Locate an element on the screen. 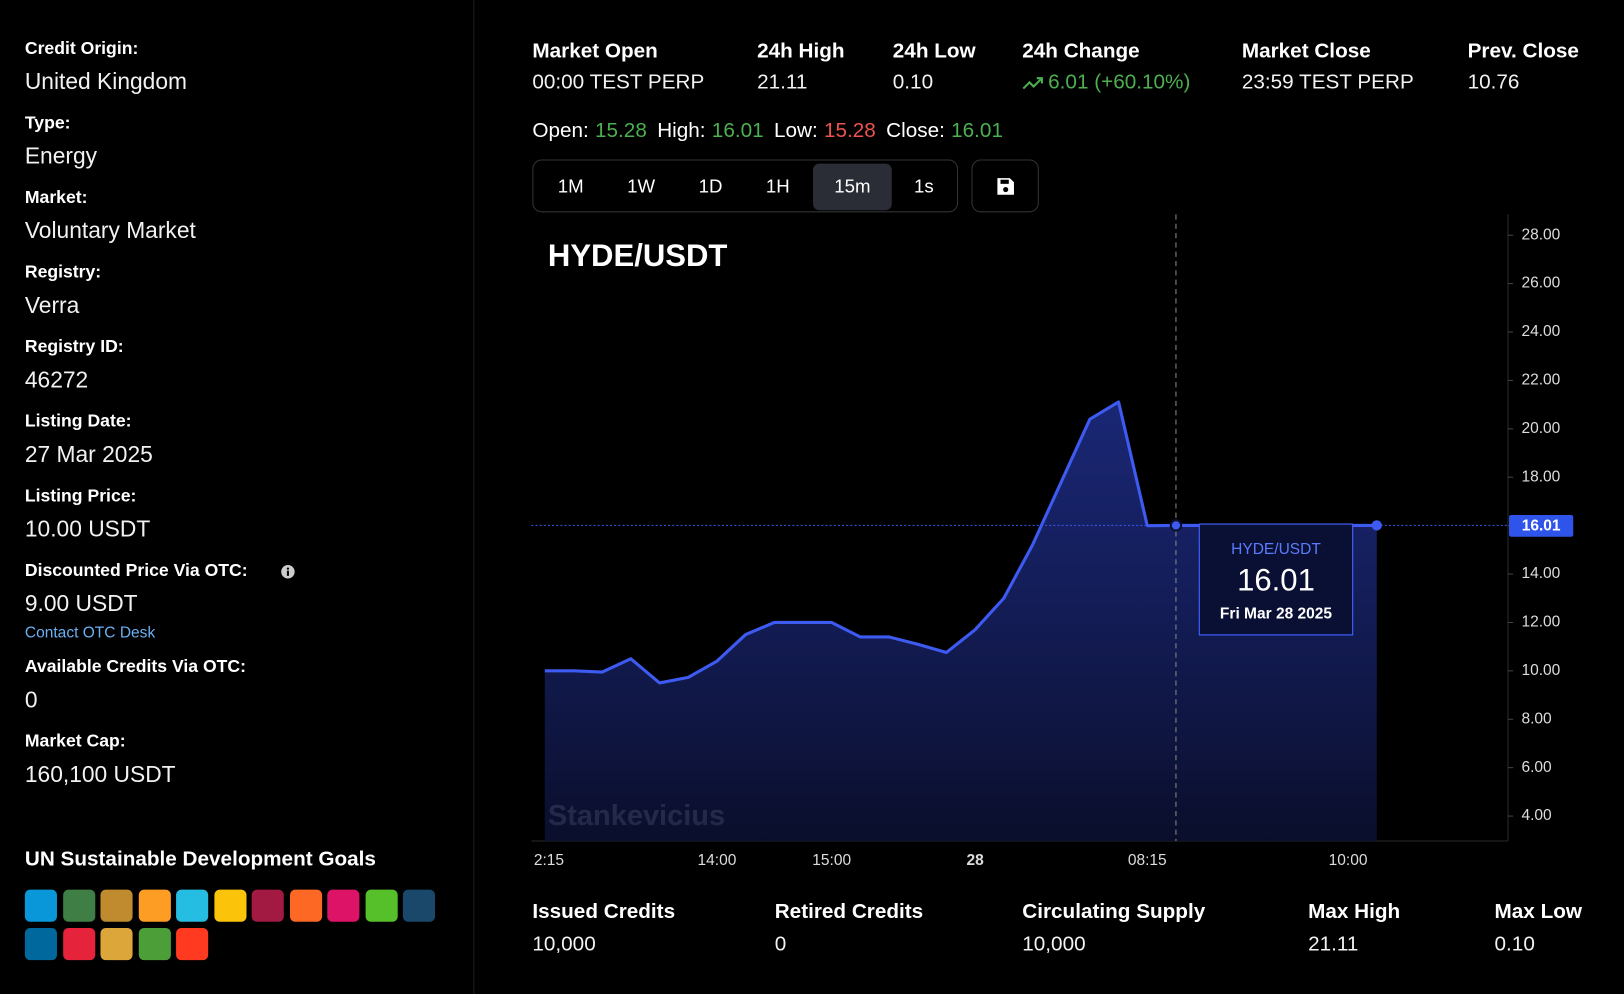 This screenshot has width=1624, height=994. y-tick-label: 4.00 is located at coordinates (1536, 815).